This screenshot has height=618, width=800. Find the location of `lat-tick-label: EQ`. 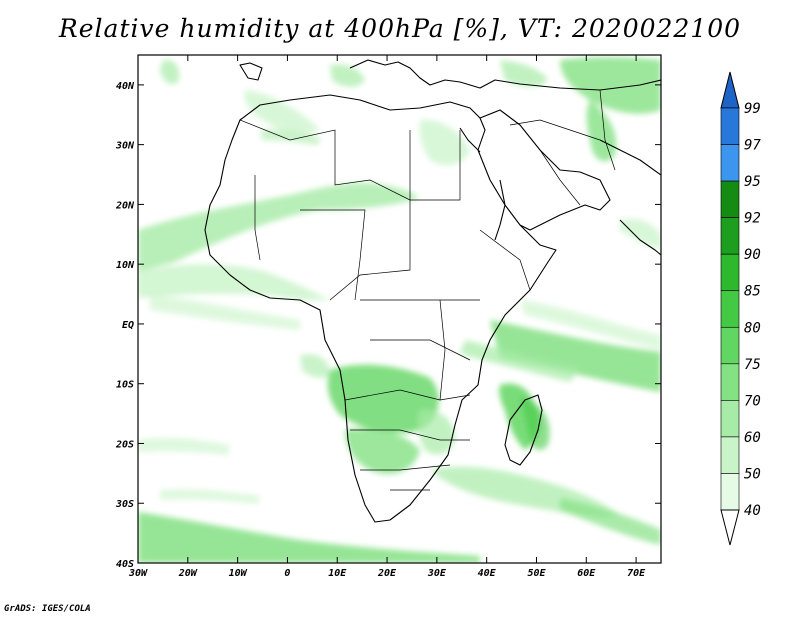

lat-tick-label: EQ is located at coordinates (128, 325).